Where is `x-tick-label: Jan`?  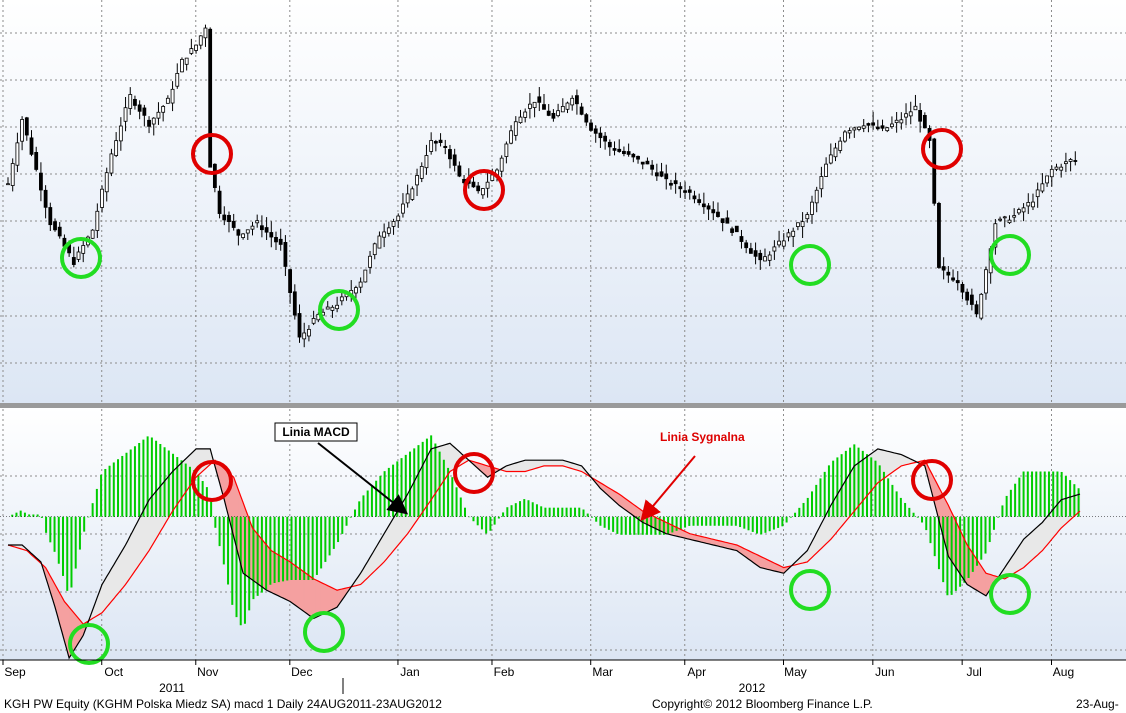
x-tick-label: Jan is located at coordinates (409, 672).